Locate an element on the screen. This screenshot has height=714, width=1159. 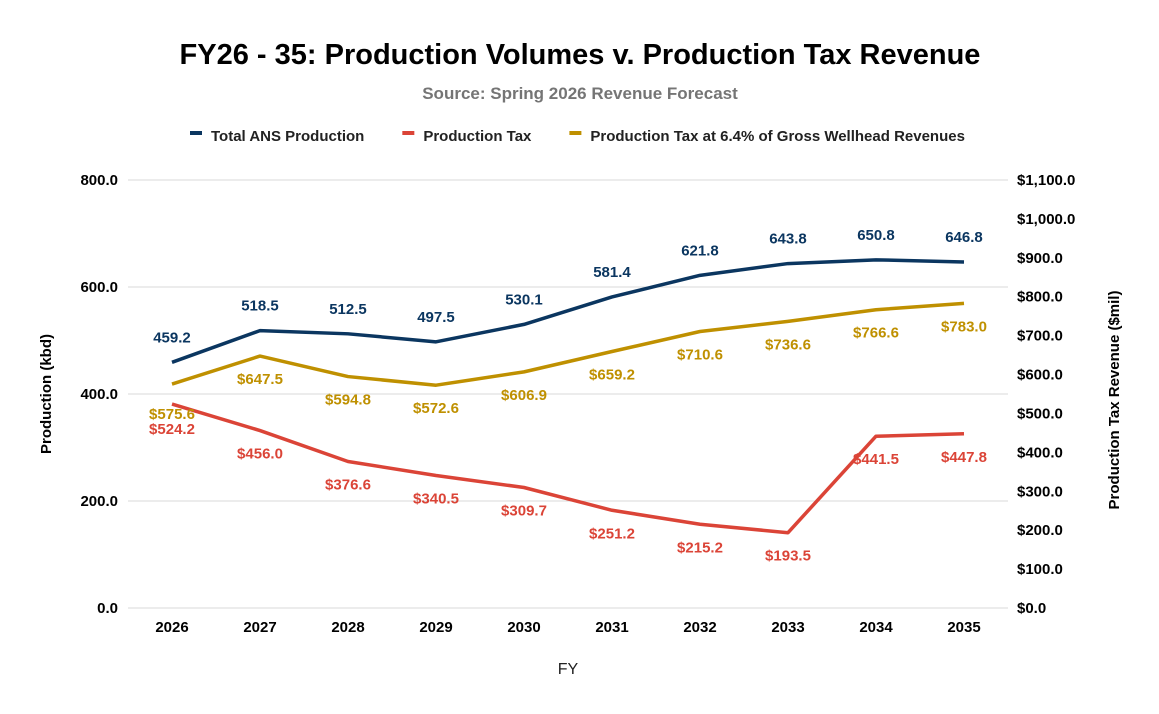
data-label: $456.0 is located at coordinates (260, 454).